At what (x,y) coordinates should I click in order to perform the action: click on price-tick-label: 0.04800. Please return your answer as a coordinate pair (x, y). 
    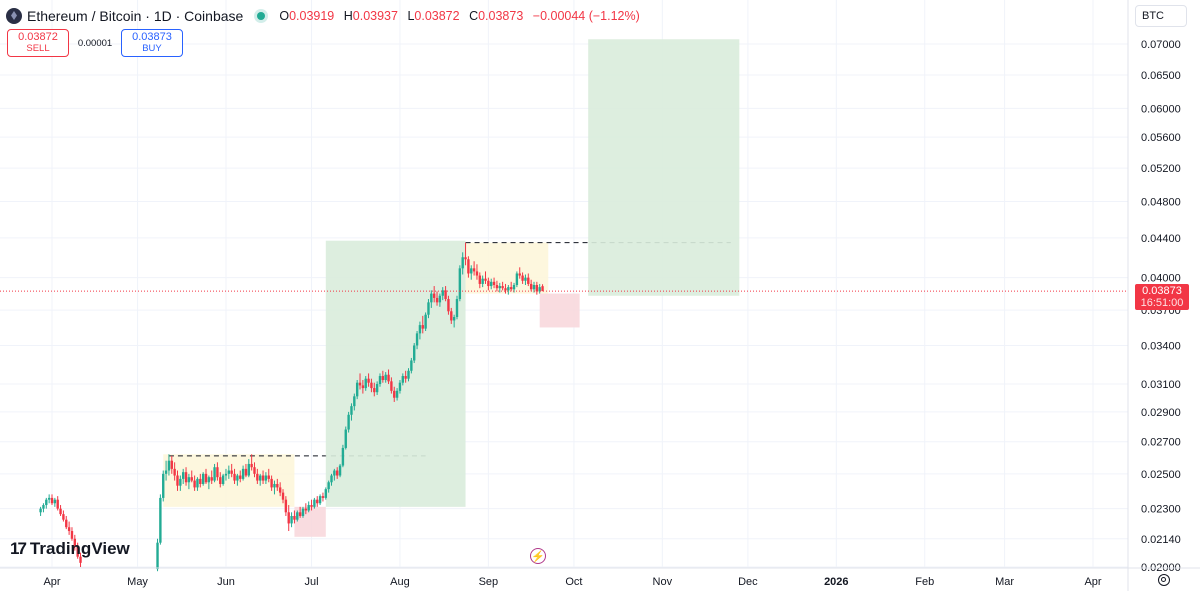
    Looking at the image, I should click on (1161, 203).